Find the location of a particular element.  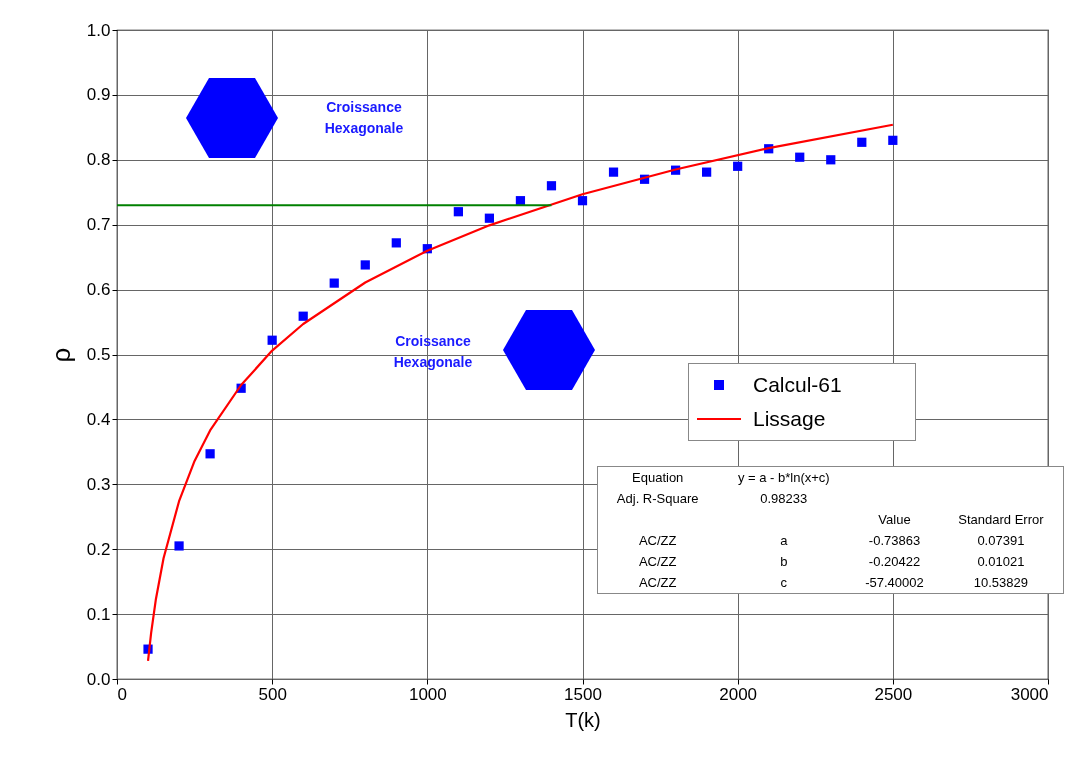

text: Value Standard Error is located at coordinates (961, 519).